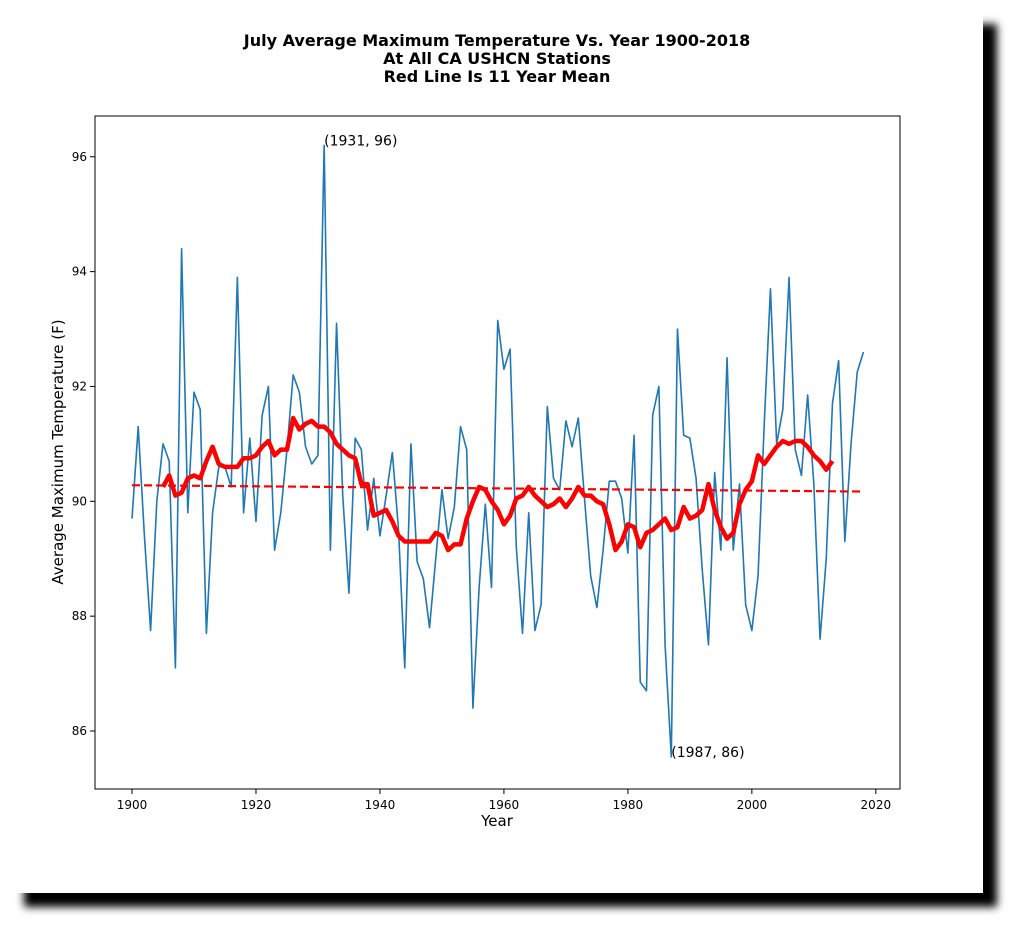  I want to click on trend-line, so click(498, 488).